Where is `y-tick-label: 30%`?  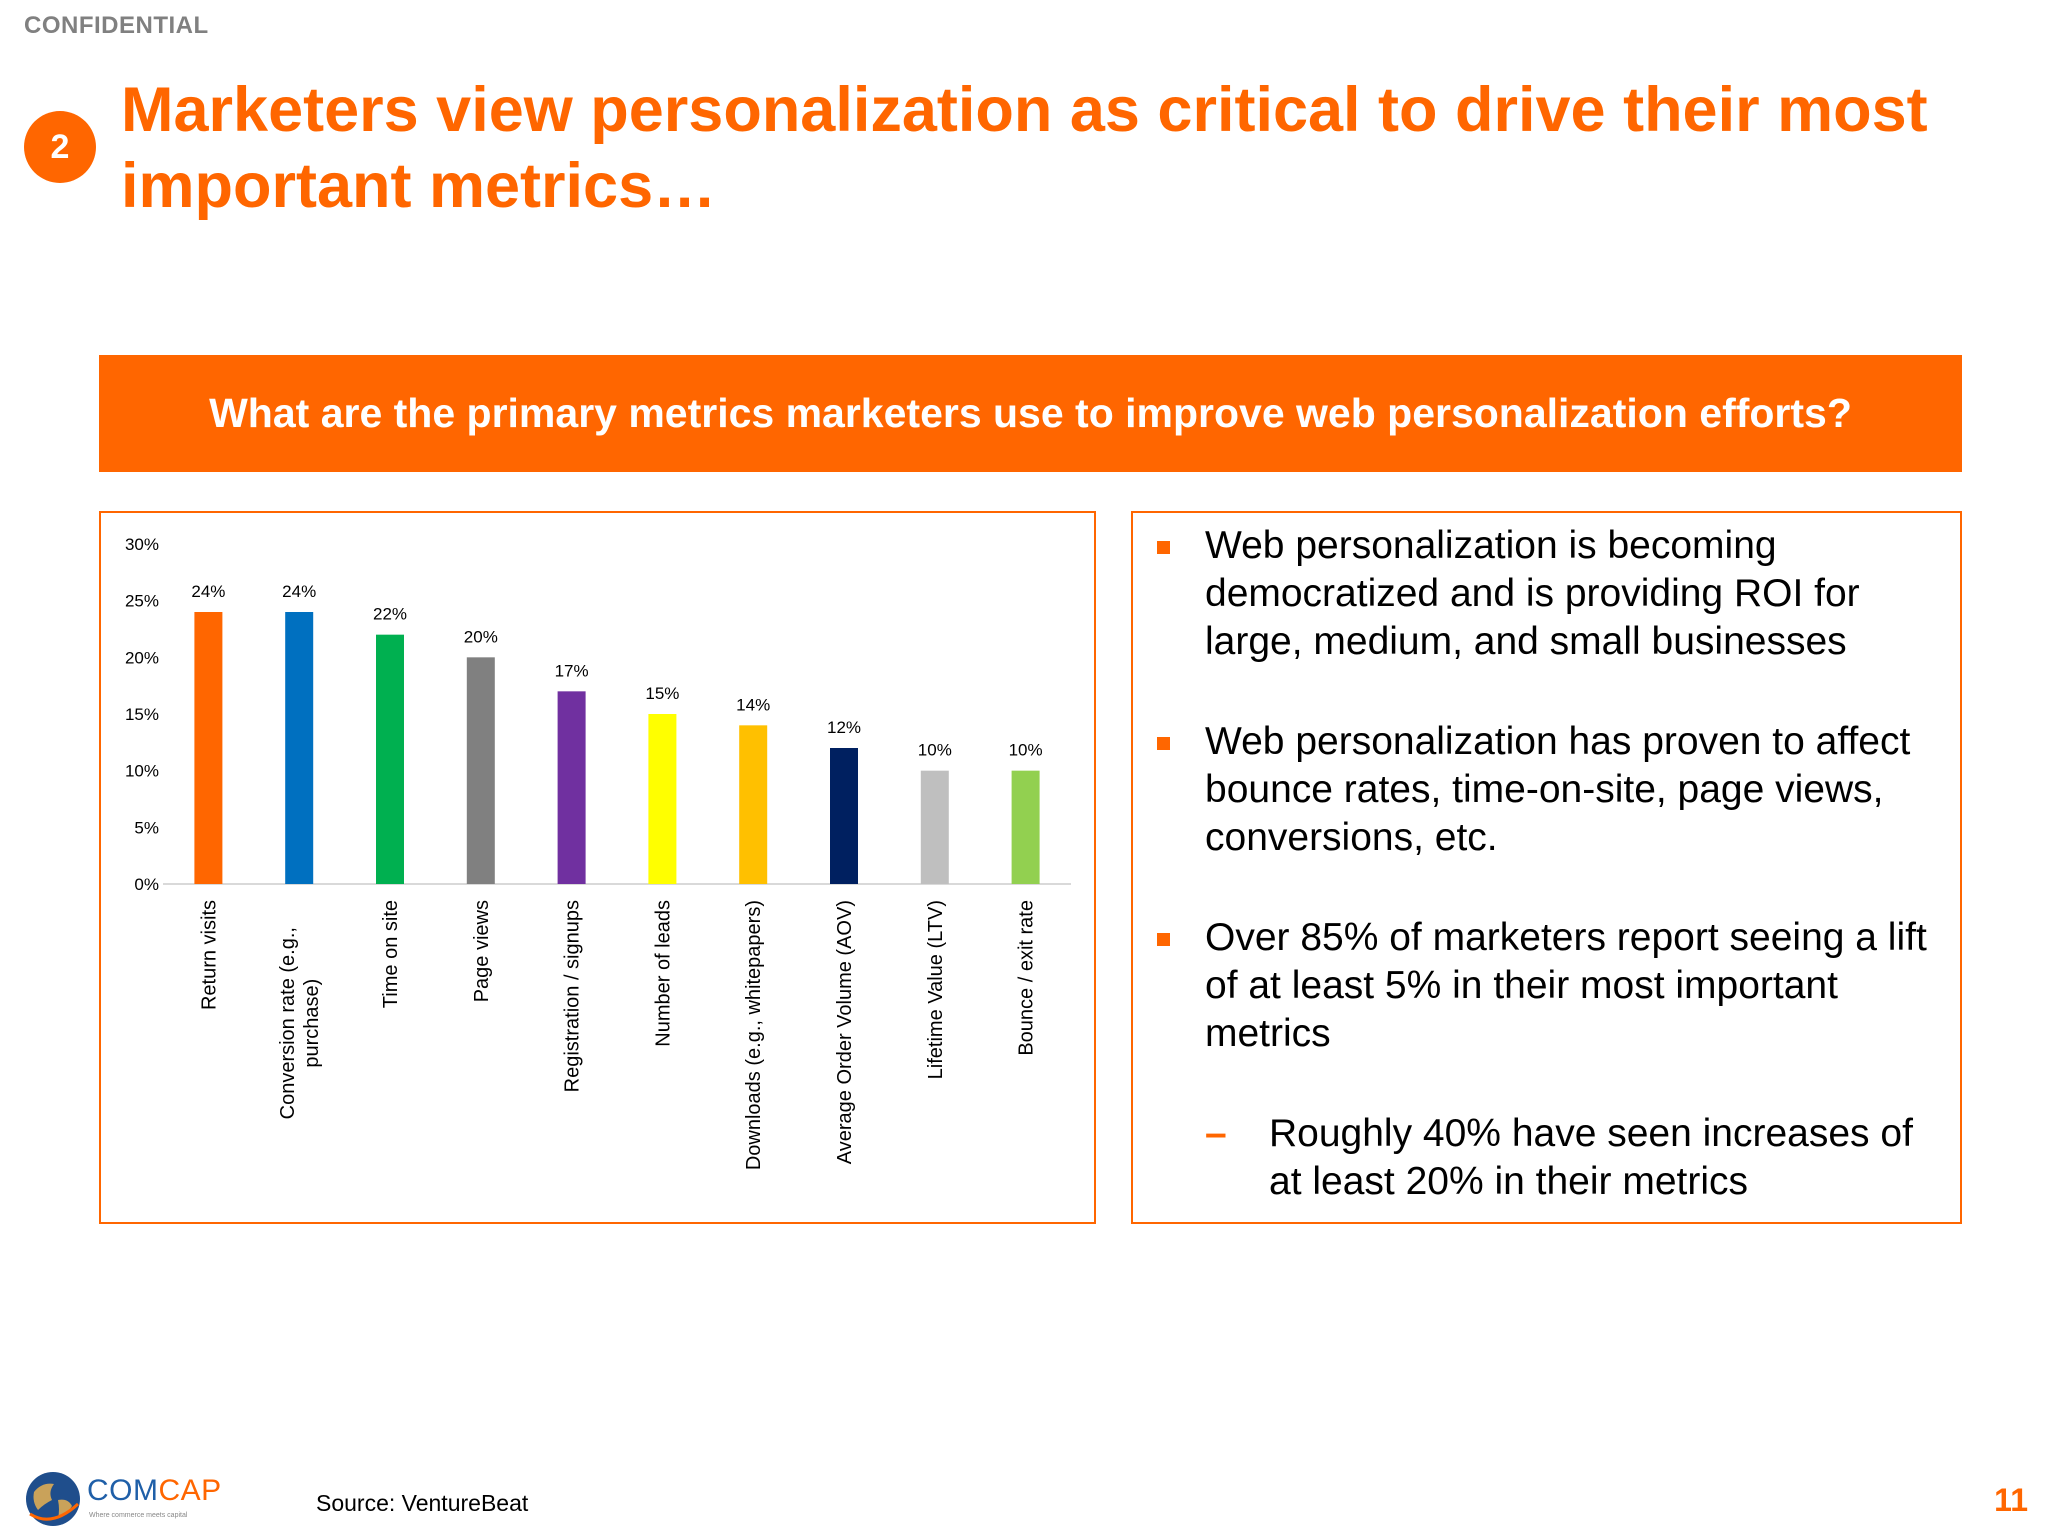
y-tick-label: 30% is located at coordinates (142, 544).